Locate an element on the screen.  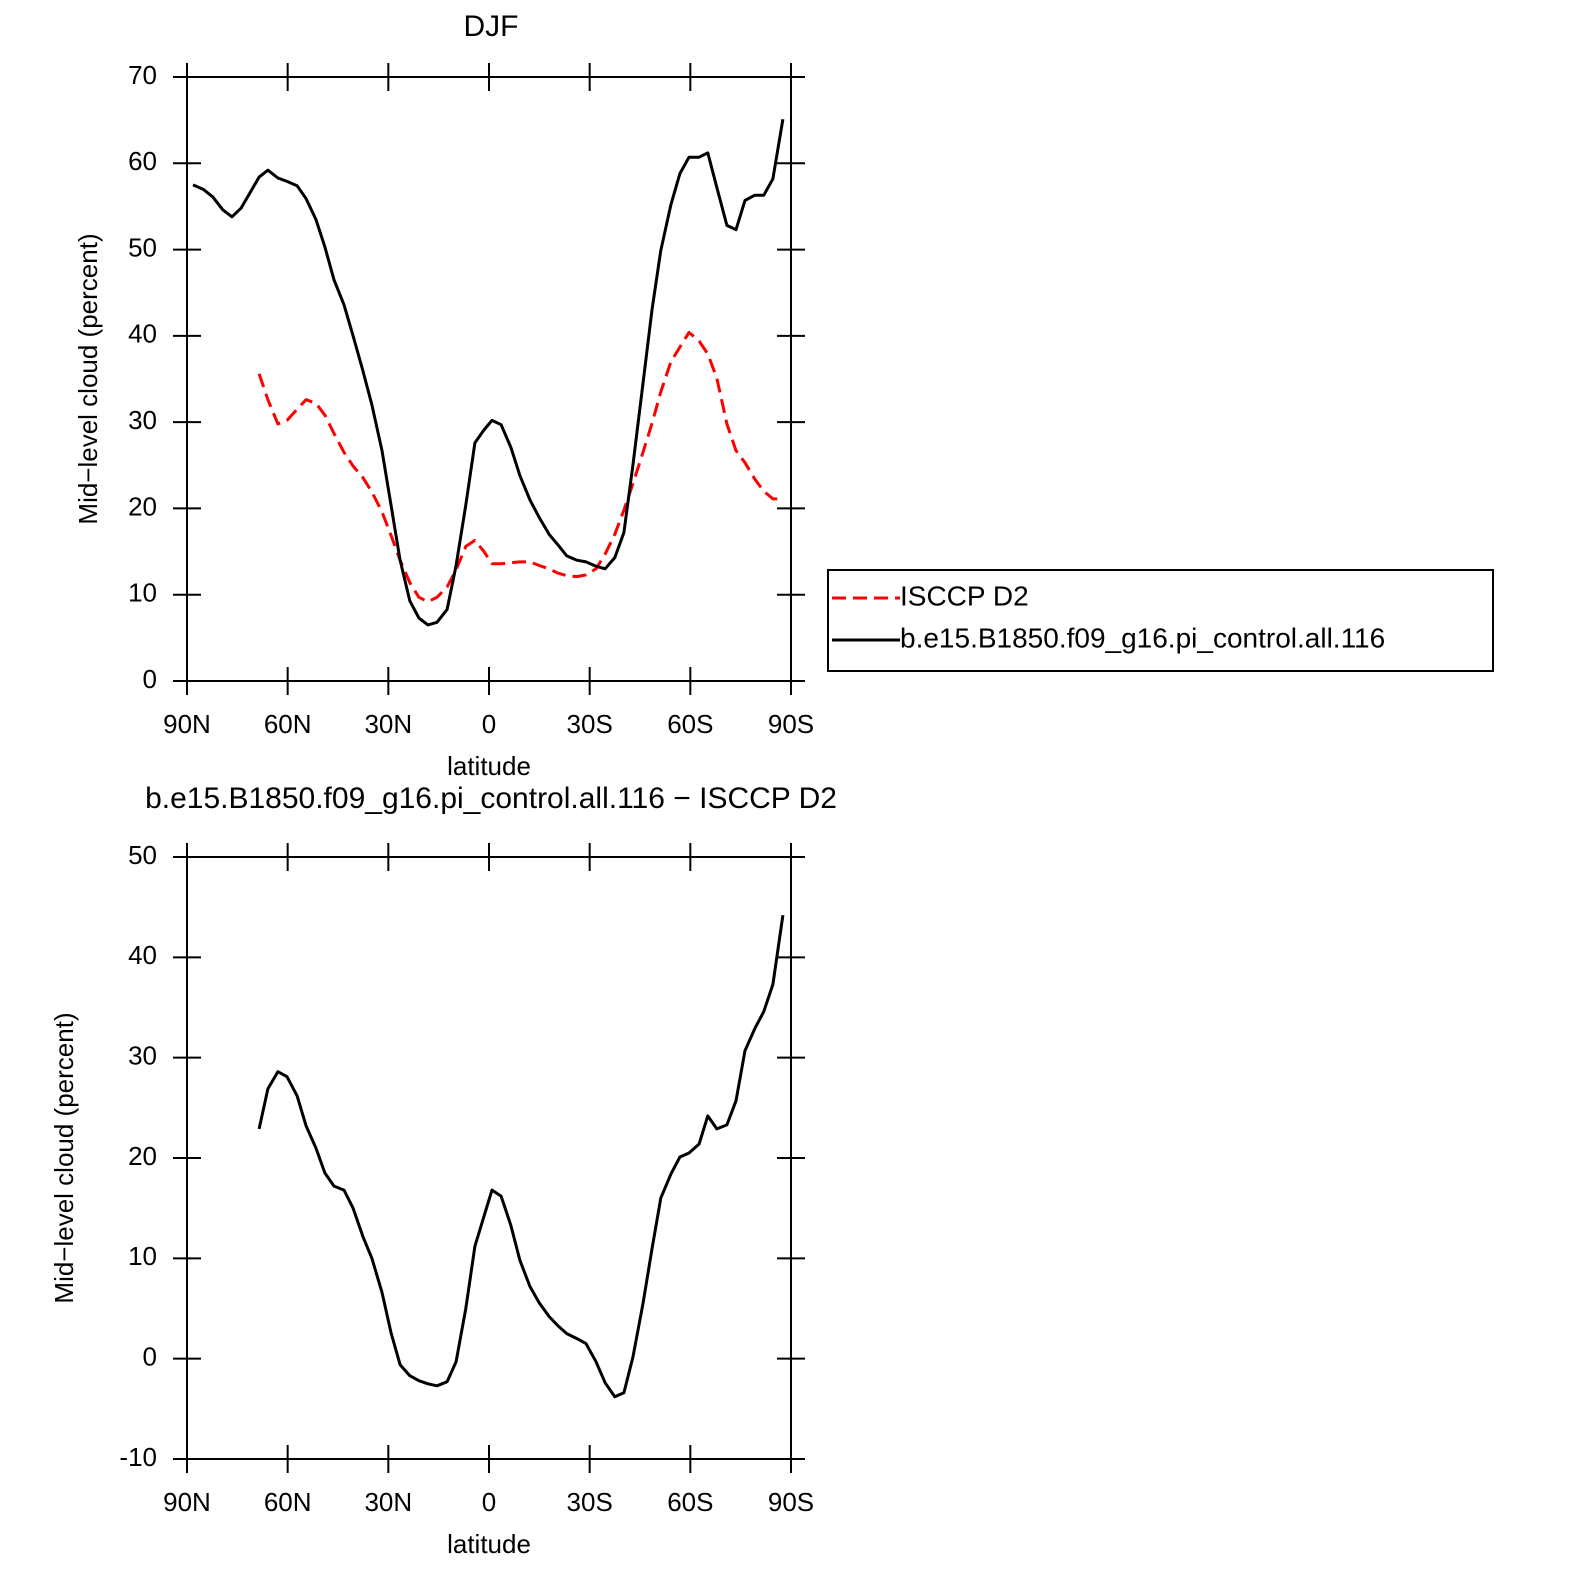
legend-frame is located at coordinates (1160, 620).